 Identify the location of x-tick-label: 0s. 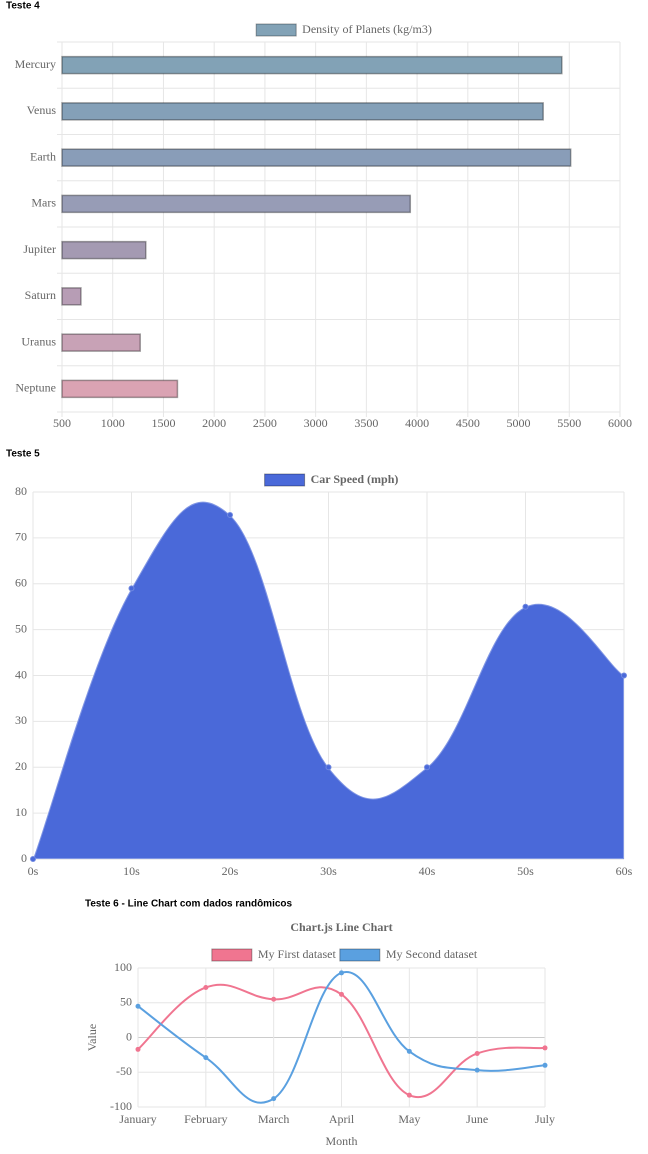
(33, 871).